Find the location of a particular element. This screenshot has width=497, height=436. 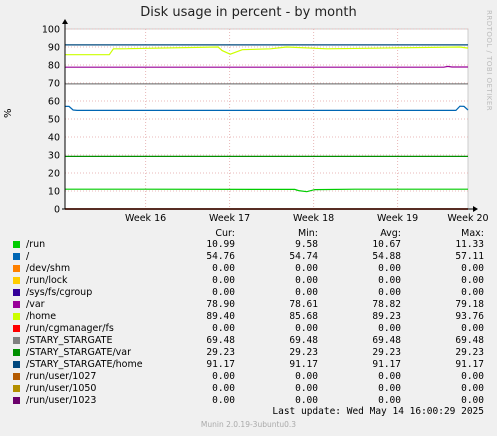

legend-value-max: 91.17 is located at coordinates (469, 364).